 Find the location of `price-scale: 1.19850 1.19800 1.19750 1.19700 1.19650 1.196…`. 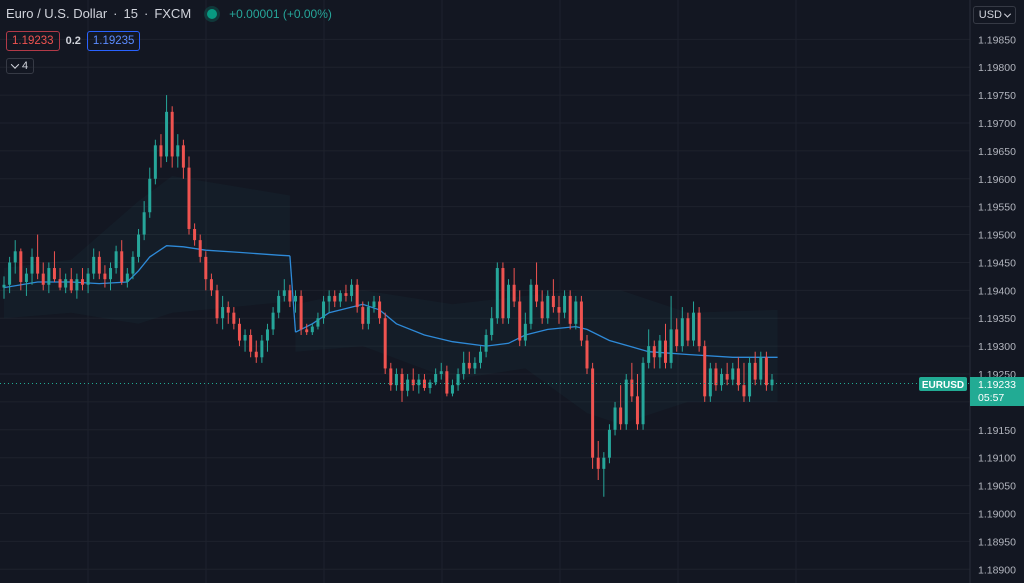

price-scale: 1.19850 1.19800 1.19750 1.19700 1.19650 1.196… is located at coordinates (997, 305).